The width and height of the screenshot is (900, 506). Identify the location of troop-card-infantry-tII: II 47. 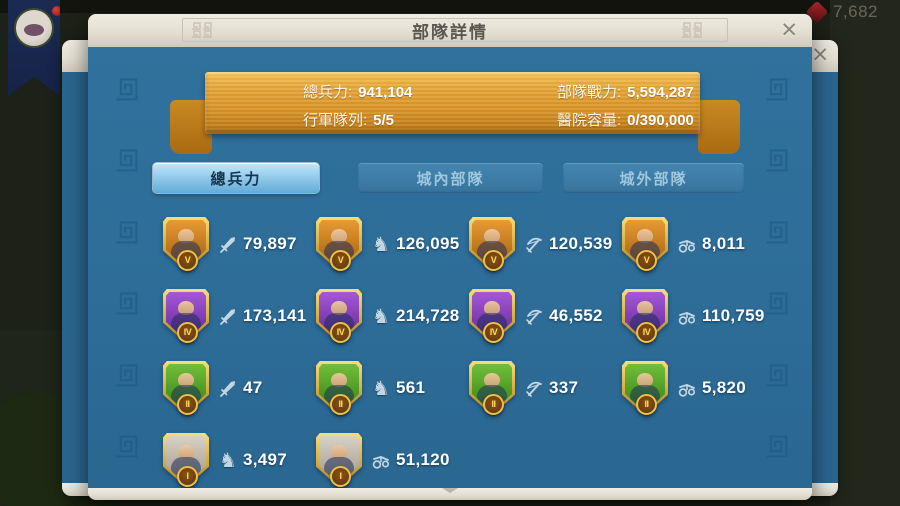
(239, 388).